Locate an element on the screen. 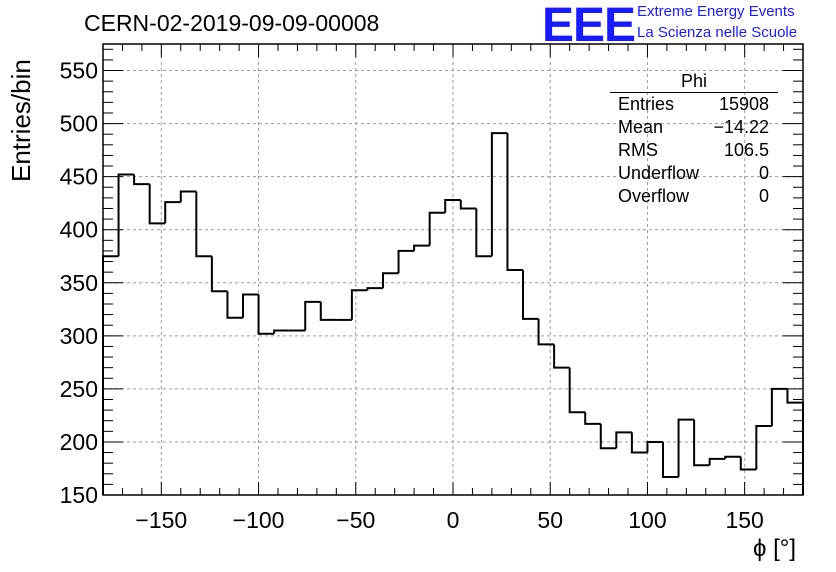 This screenshot has width=836, height=572. stats-row-entries: Entries 15908 is located at coordinates (694, 104).